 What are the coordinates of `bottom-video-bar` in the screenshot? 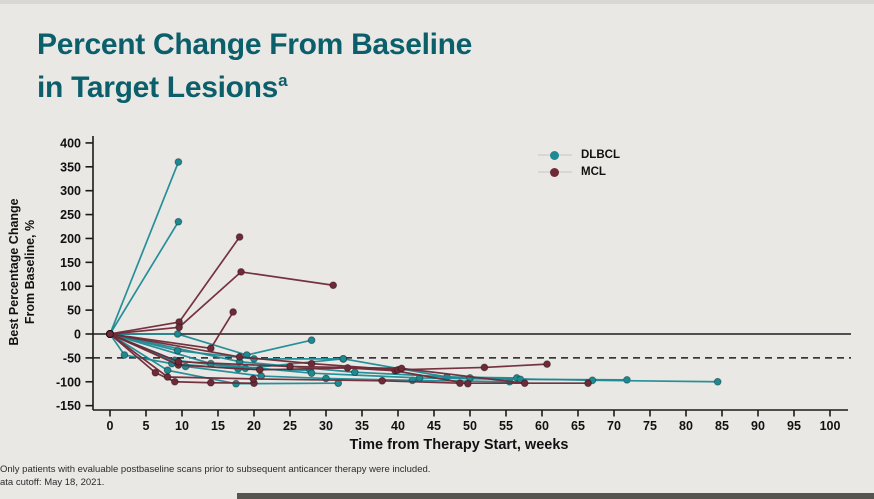 It's located at (555, 496).